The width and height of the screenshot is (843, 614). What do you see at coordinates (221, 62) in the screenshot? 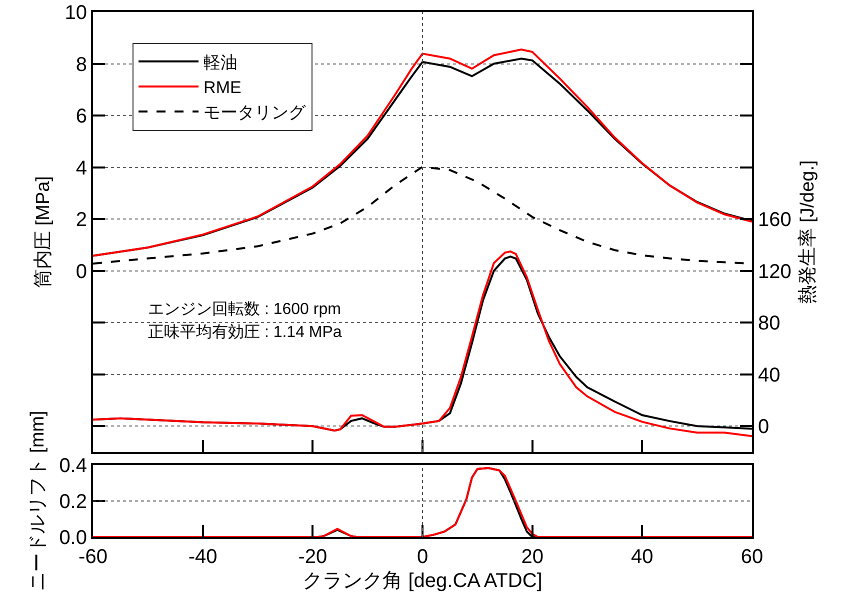
I see `legend-label: 軽油` at bounding box center [221, 62].